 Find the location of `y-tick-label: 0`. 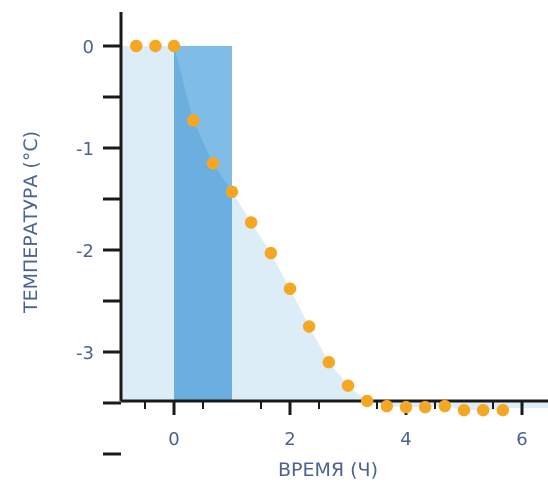

y-tick-label: 0 is located at coordinates (88, 47).